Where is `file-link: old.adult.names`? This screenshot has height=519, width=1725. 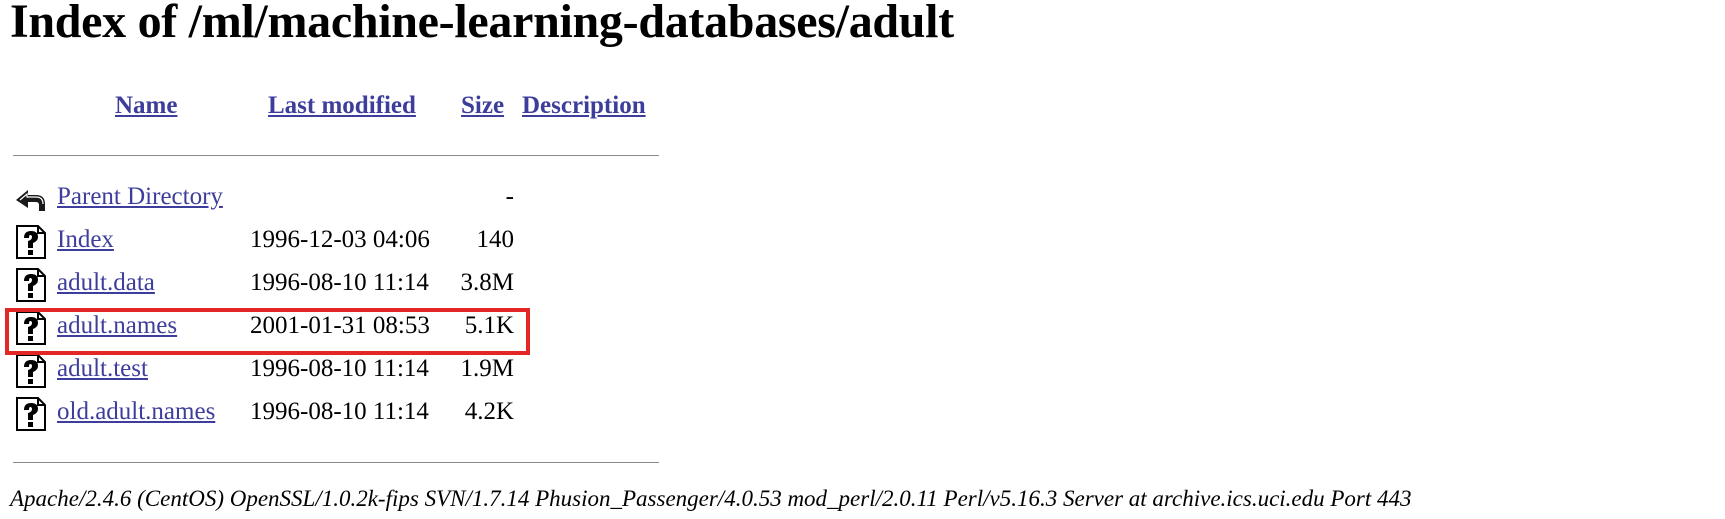
file-link: old.adult.names is located at coordinates (136, 411).